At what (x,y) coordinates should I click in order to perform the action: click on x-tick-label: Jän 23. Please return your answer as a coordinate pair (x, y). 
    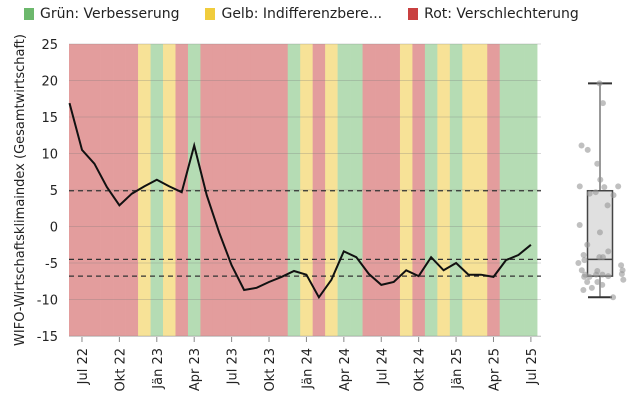
    Looking at the image, I should click on (158, 369).